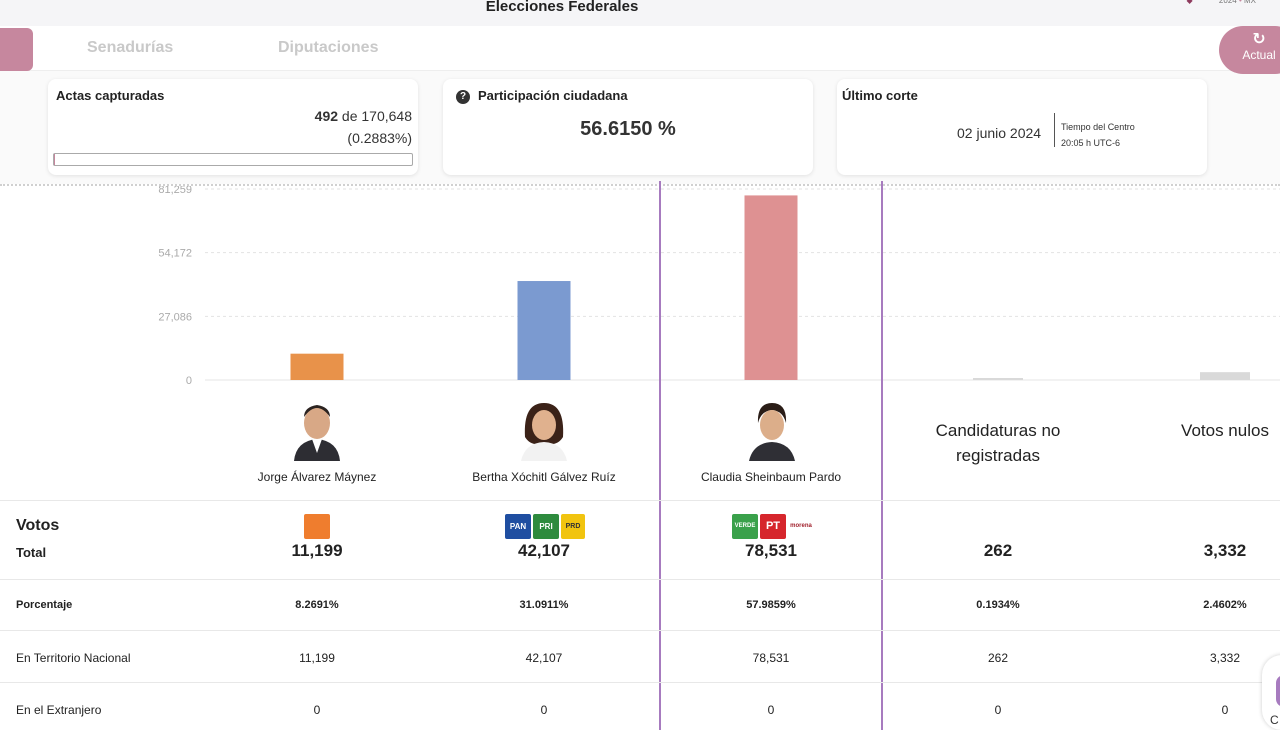 The image size is (1280, 730). Describe the element at coordinates (772, 432) in the screenshot. I see `candidate-photo-claudia` at that location.